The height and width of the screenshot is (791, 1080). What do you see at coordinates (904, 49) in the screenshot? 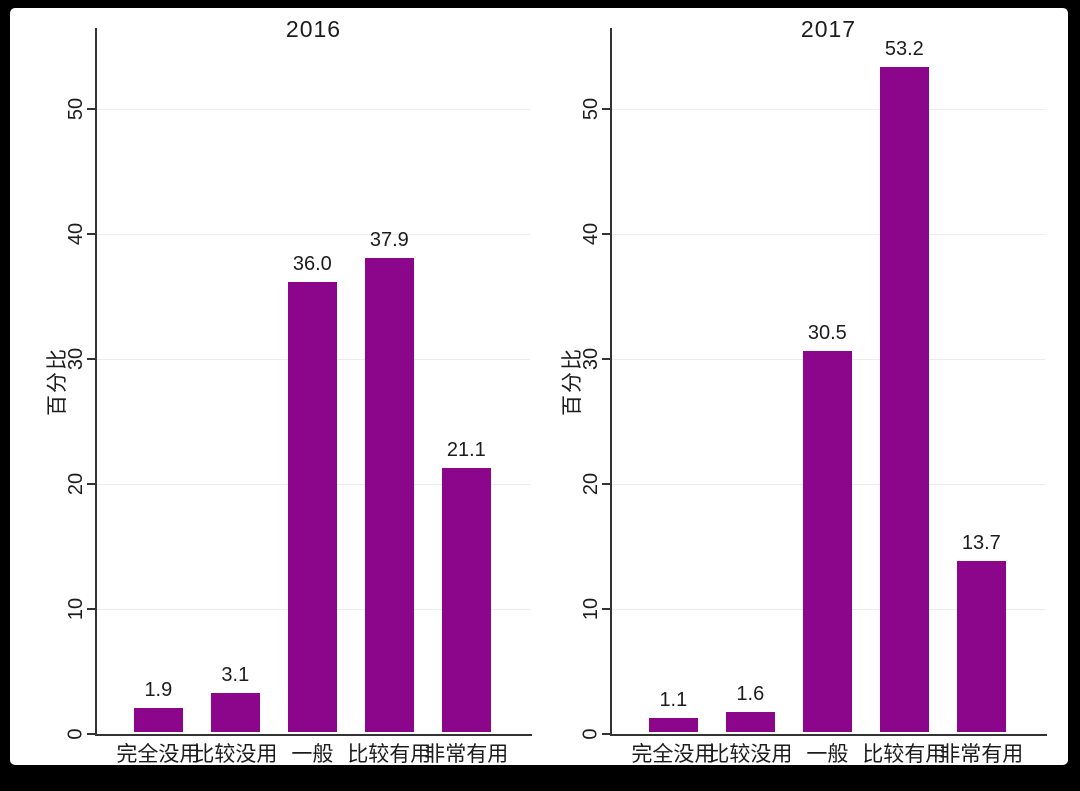
I see `bar-value-label: 53.2` at bounding box center [904, 49].